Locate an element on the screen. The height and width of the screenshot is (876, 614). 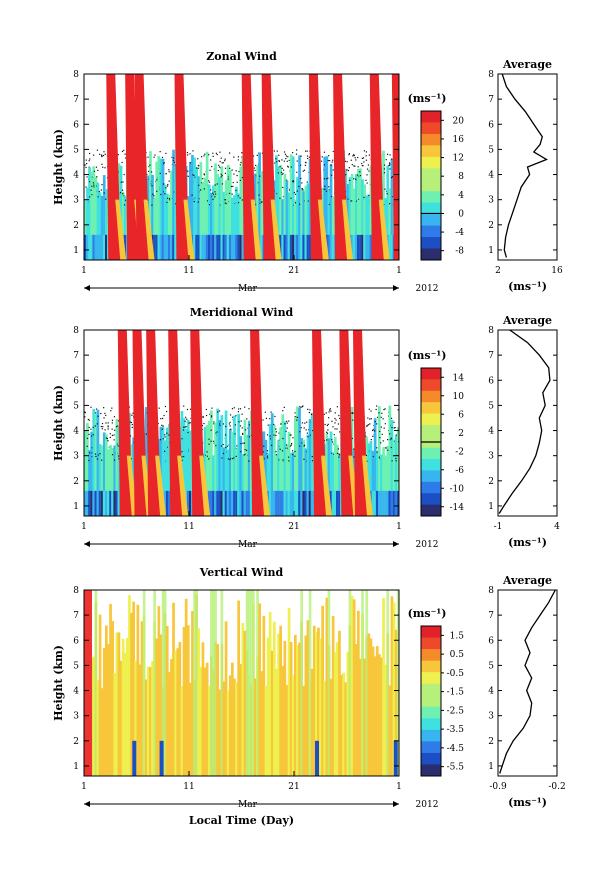
average-y-tick-label: 5 is located at coordinates (491, 666).